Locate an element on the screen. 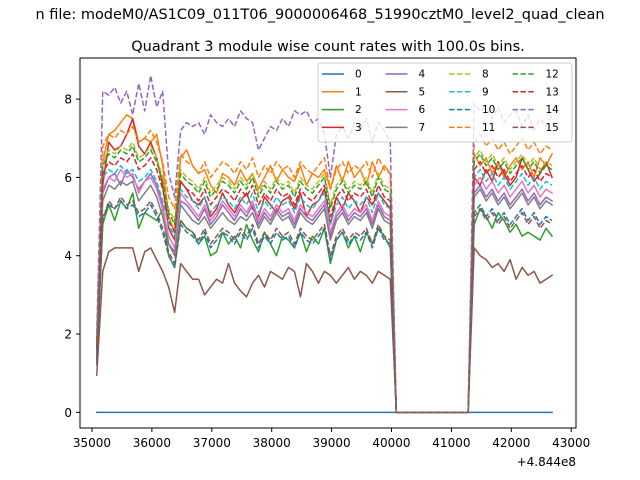 This screenshot has height=480, width=640. x-tick-label: 42000 is located at coordinates (511, 443).